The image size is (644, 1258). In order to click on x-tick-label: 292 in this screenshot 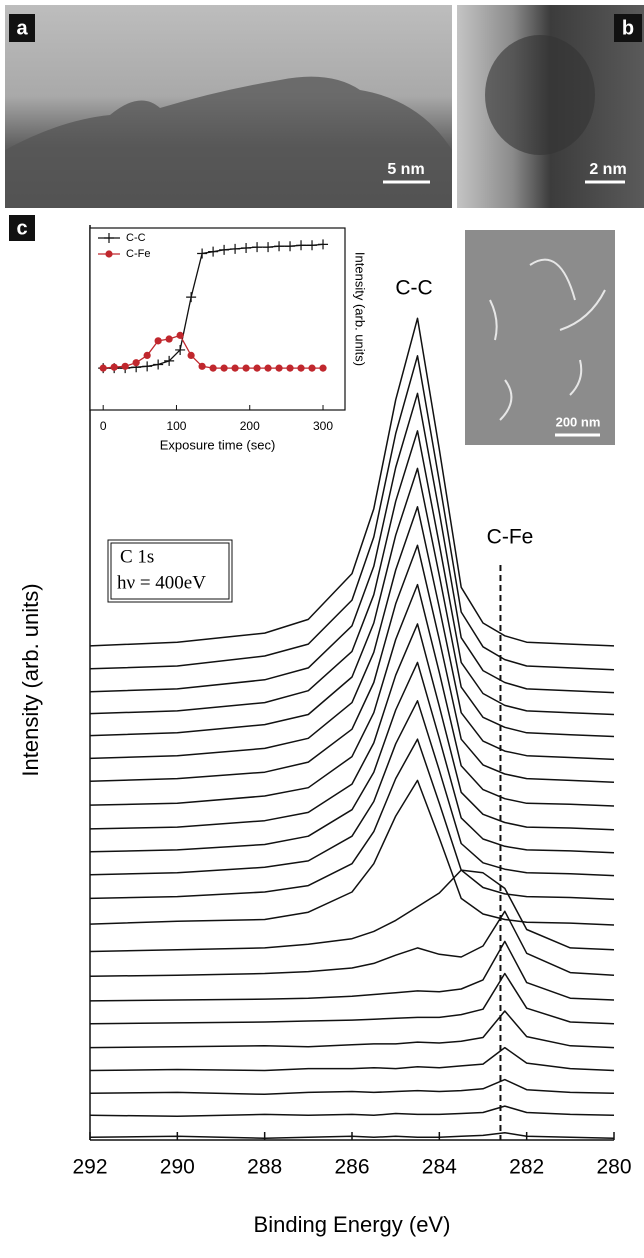, I will do `click(89, 1167)`.